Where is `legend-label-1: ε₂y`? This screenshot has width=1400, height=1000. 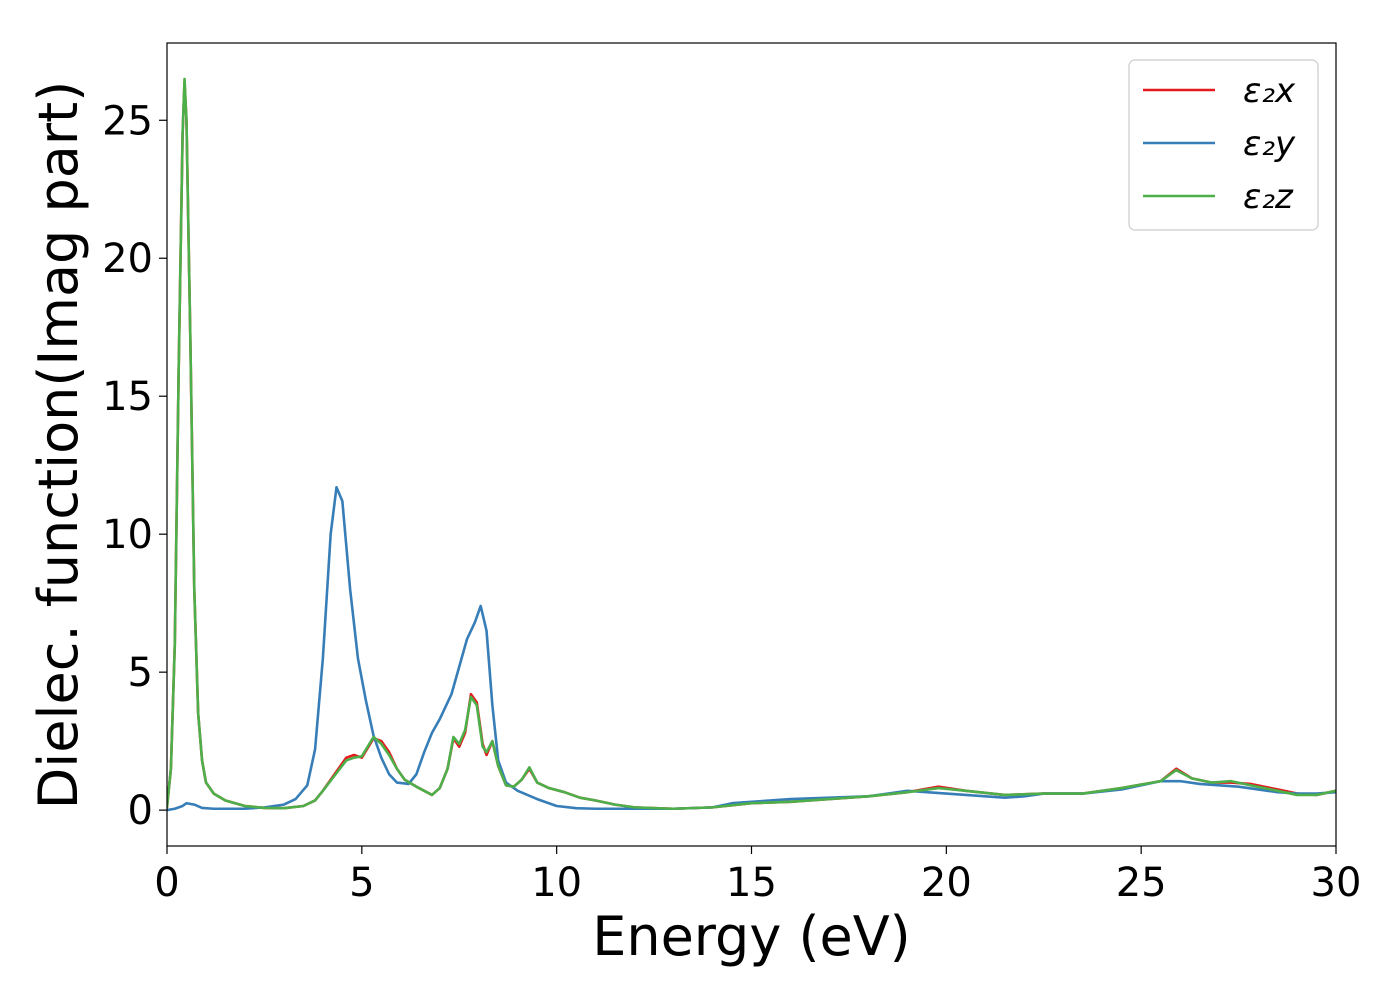
legend-label-1: ε₂y is located at coordinates (1269, 144).